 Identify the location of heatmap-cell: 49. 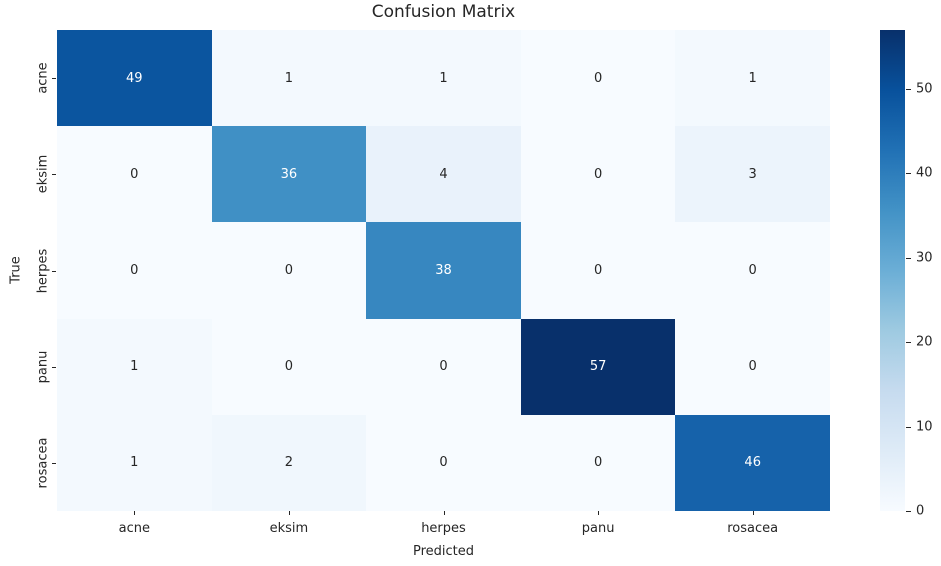
(134, 78).